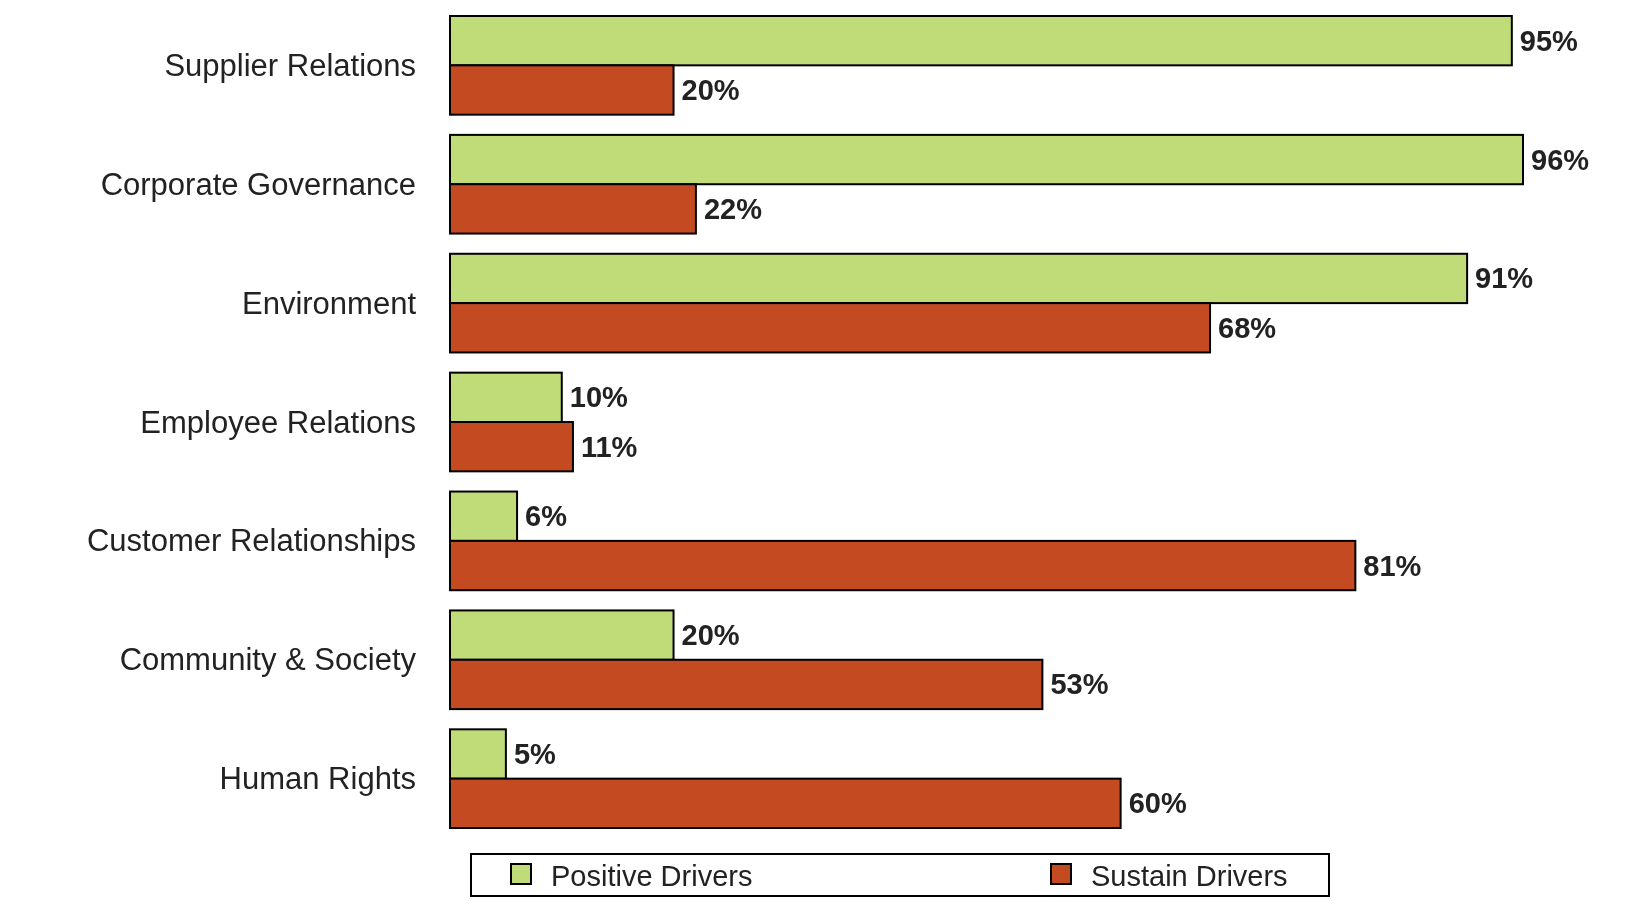  I want to click on y-tick-label: Community & Society, so click(268, 660).